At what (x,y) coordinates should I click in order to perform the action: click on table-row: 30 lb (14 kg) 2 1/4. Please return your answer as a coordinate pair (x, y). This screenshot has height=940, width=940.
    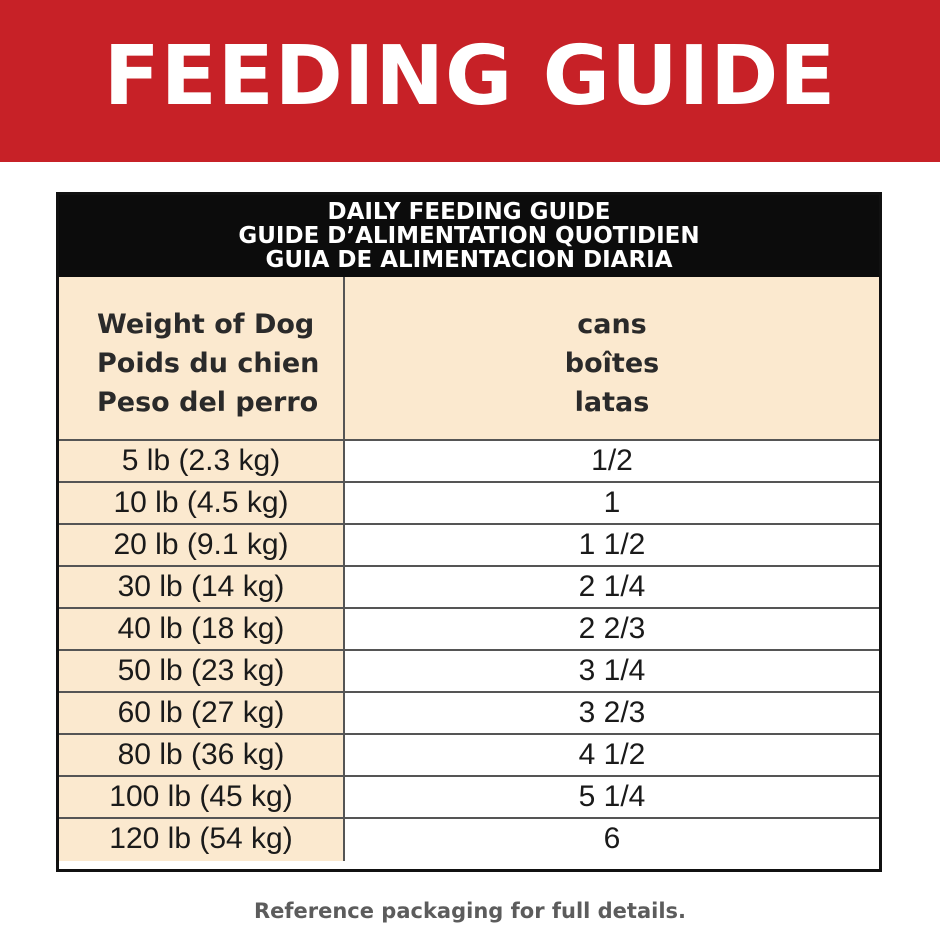
    Looking at the image, I should click on (469, 588).